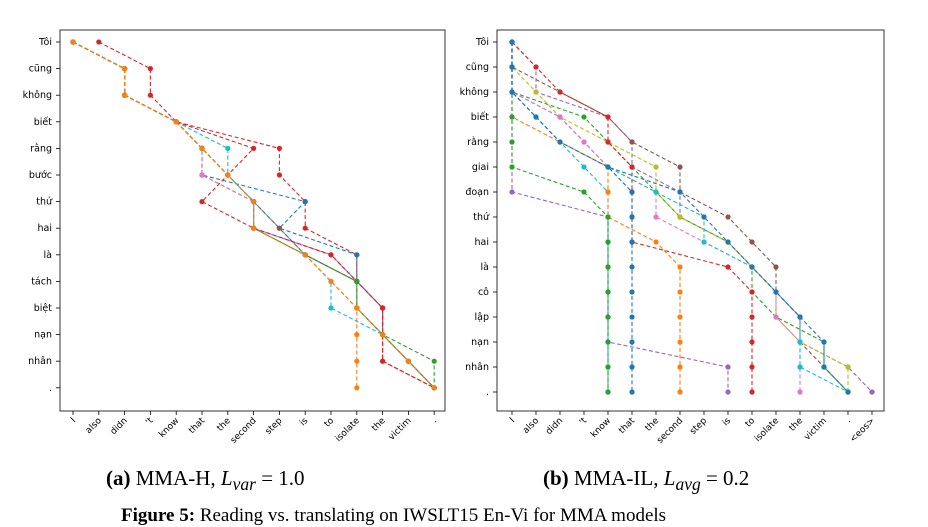 The width and height of the screenshot is (928, 527). Describe the element at coordinates (40, 175) in the screenshot. I see `y-tick-label-a: bước` at that location.